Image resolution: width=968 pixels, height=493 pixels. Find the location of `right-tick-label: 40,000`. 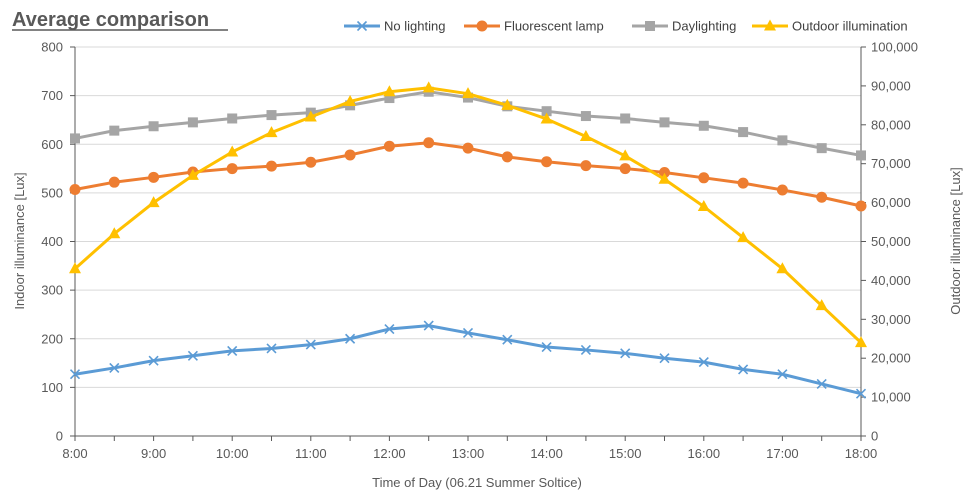

right-tick-label: 40,000 is located at coordinates (891, 280).